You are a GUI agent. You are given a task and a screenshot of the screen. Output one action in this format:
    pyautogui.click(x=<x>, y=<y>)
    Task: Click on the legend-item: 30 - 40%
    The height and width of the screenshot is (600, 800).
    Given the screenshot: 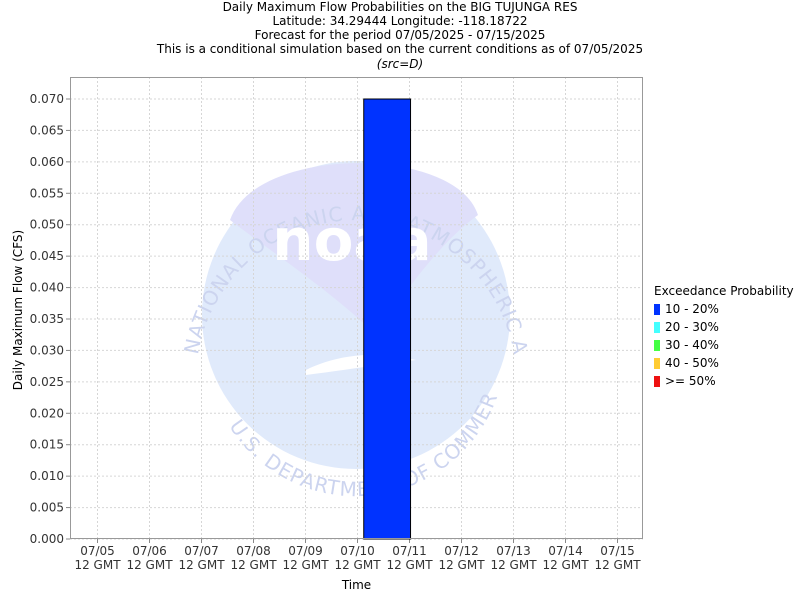 What is the action you would take?
    pyautogui.click(x=724, y=345)
    